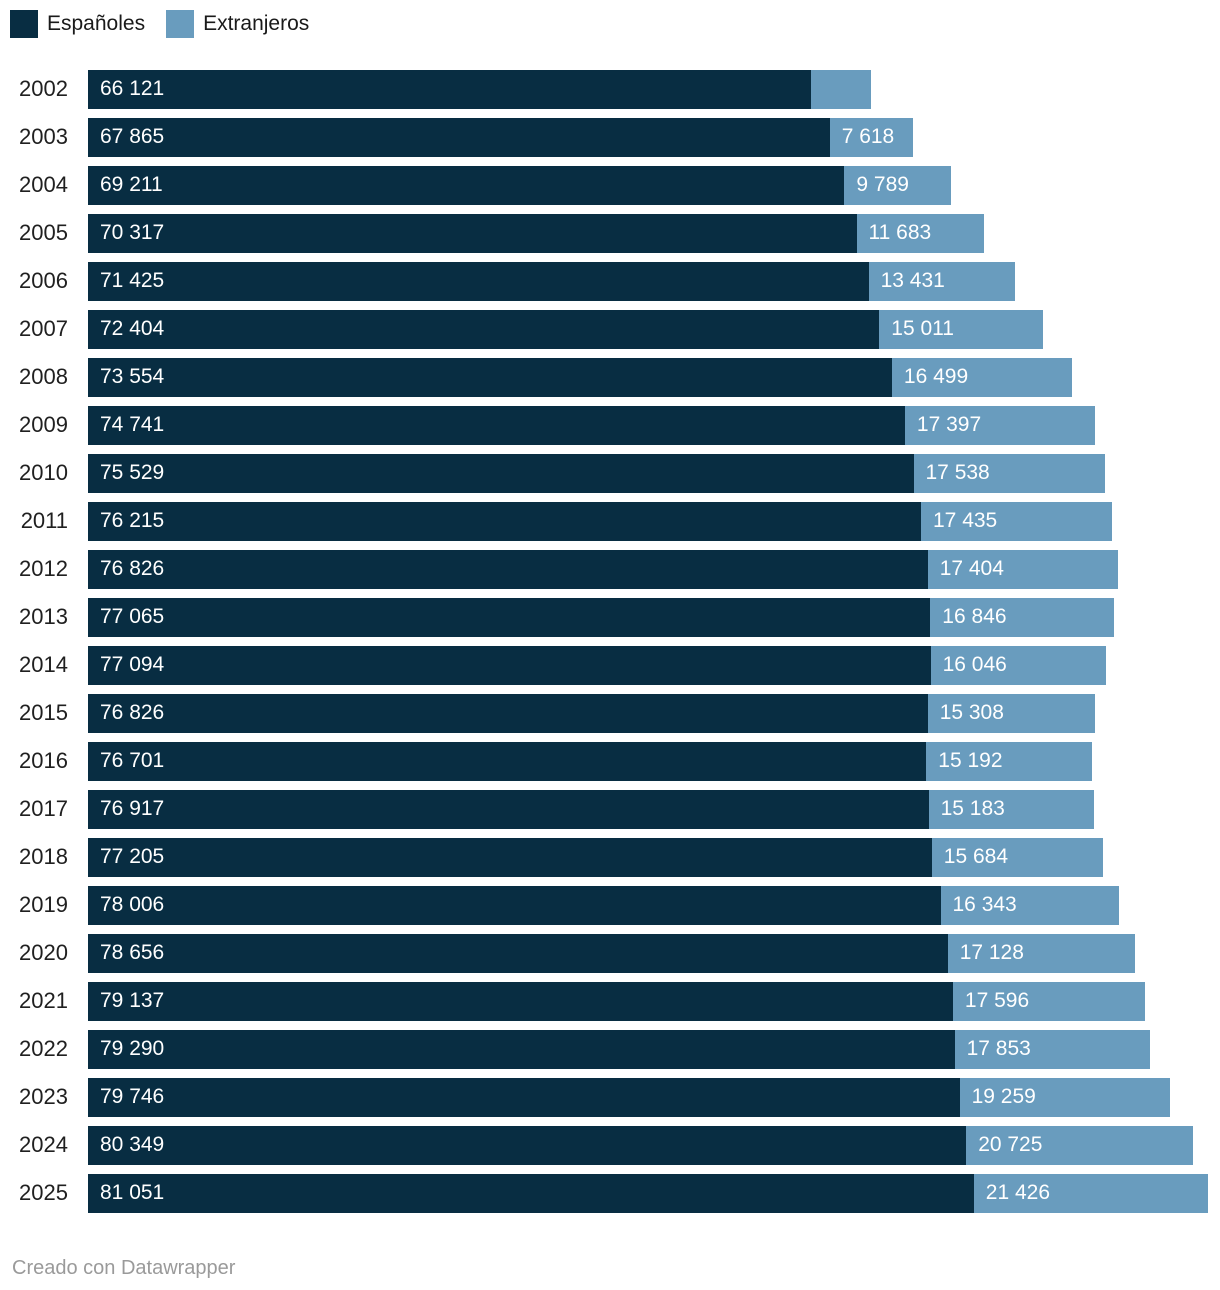 Image resolution: width=1220 pixels, height=1290 pixels. What do you see at coordinates (132, 616) in the screenshot?
I see `bar-value-label: 77 065` at bounding box center [132, 616].